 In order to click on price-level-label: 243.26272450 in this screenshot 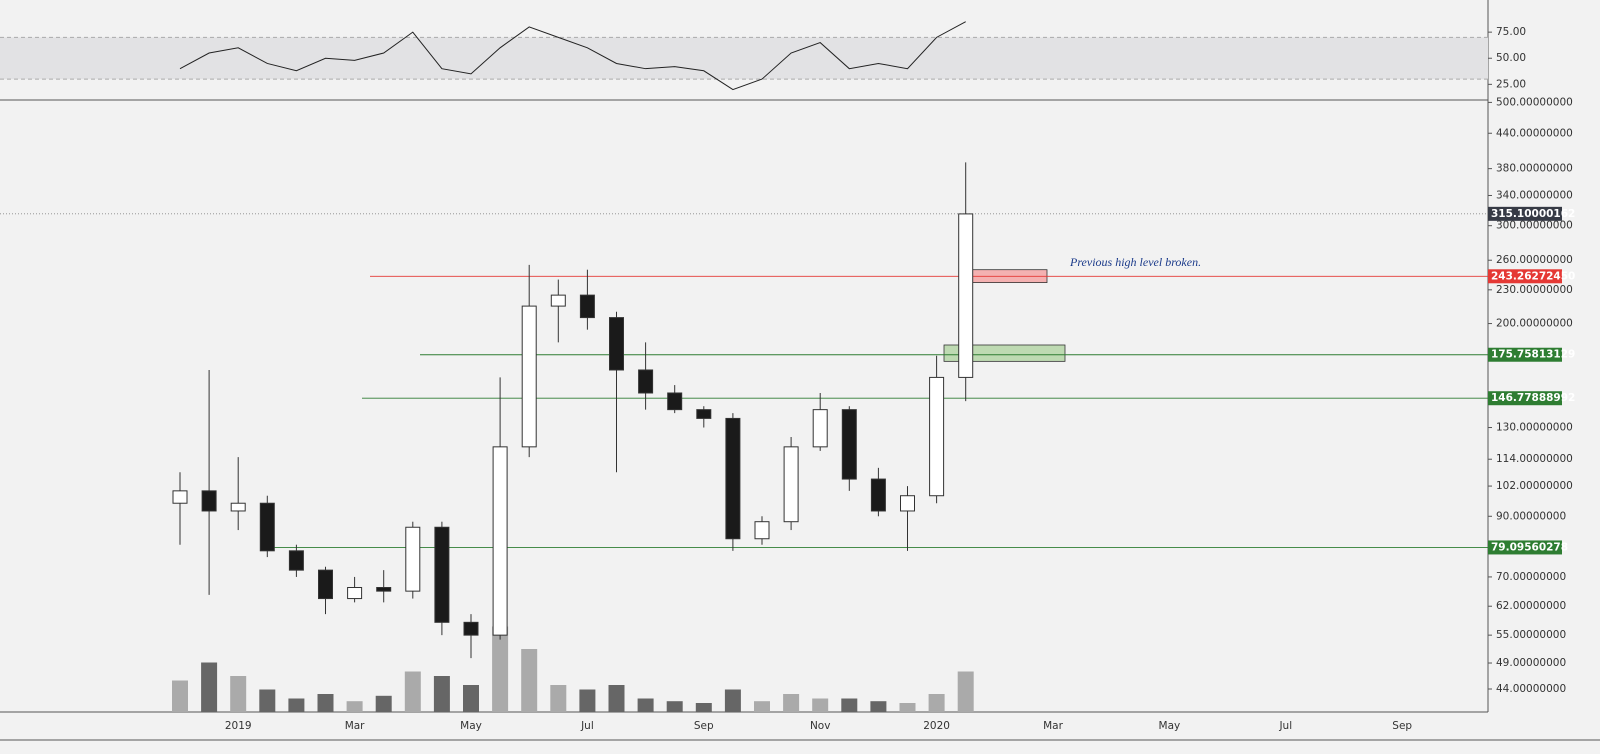, I will do `click(1533, 276)`.